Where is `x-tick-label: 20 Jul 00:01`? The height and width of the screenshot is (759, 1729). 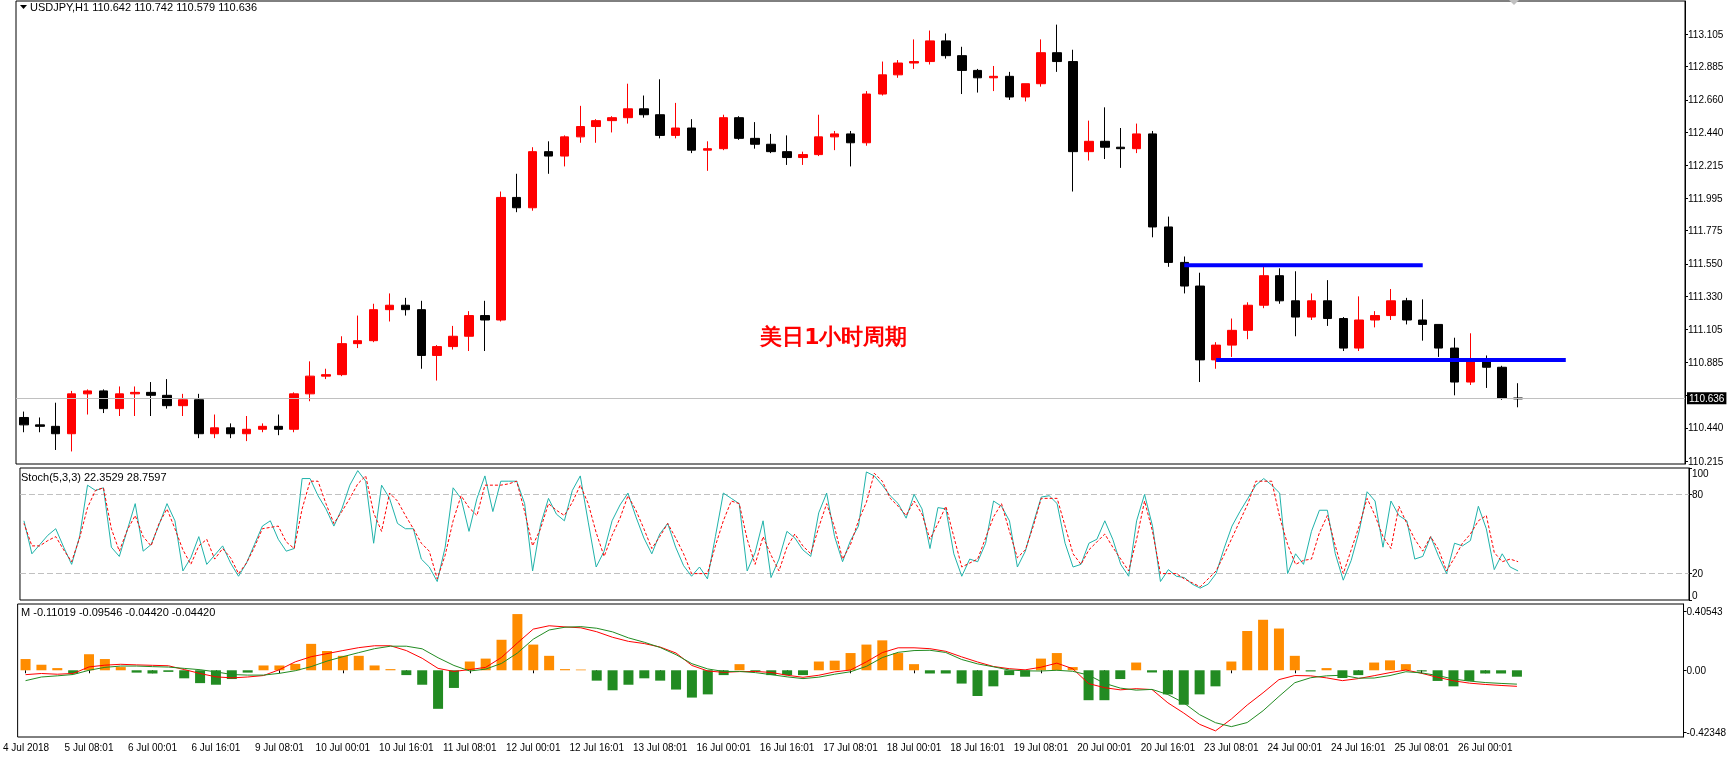
x-tick-label: 20 Jul 00:01 is located at coordinates (1105, 747).